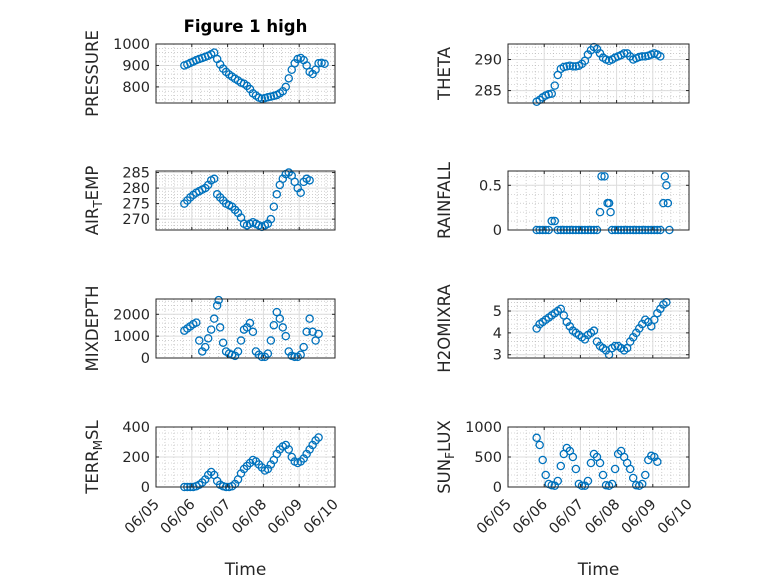  Describe the element at coordinates (444, 328) in the screenshot. I see `y-axis-label: H2OMIXRA` at that location.